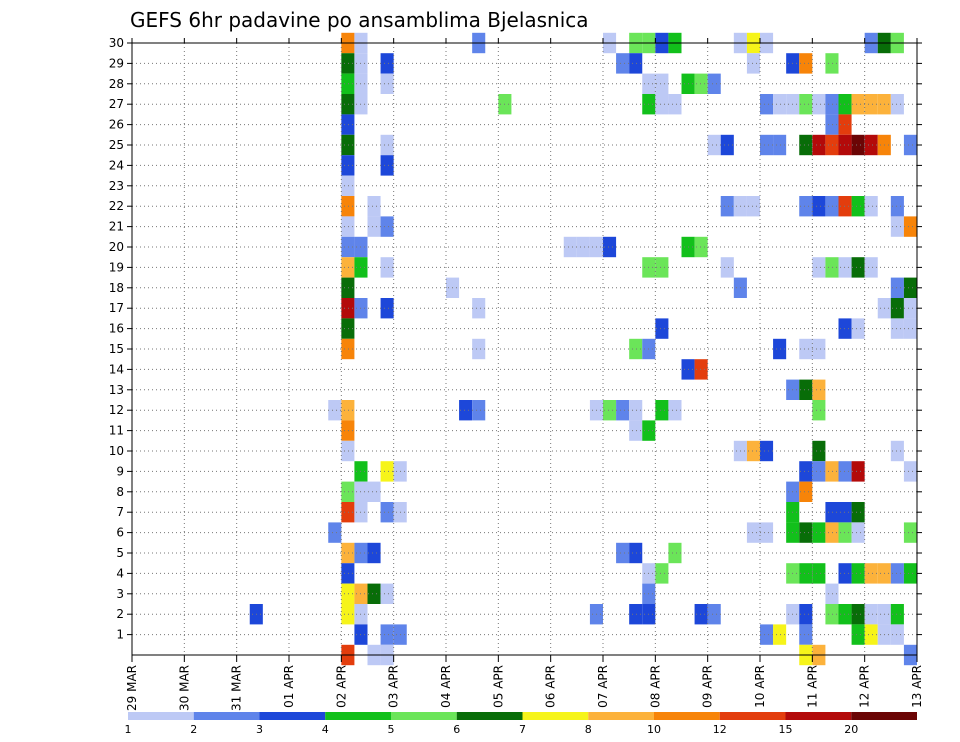  I want to click on colorbar-label: 8, so click(588, 729).